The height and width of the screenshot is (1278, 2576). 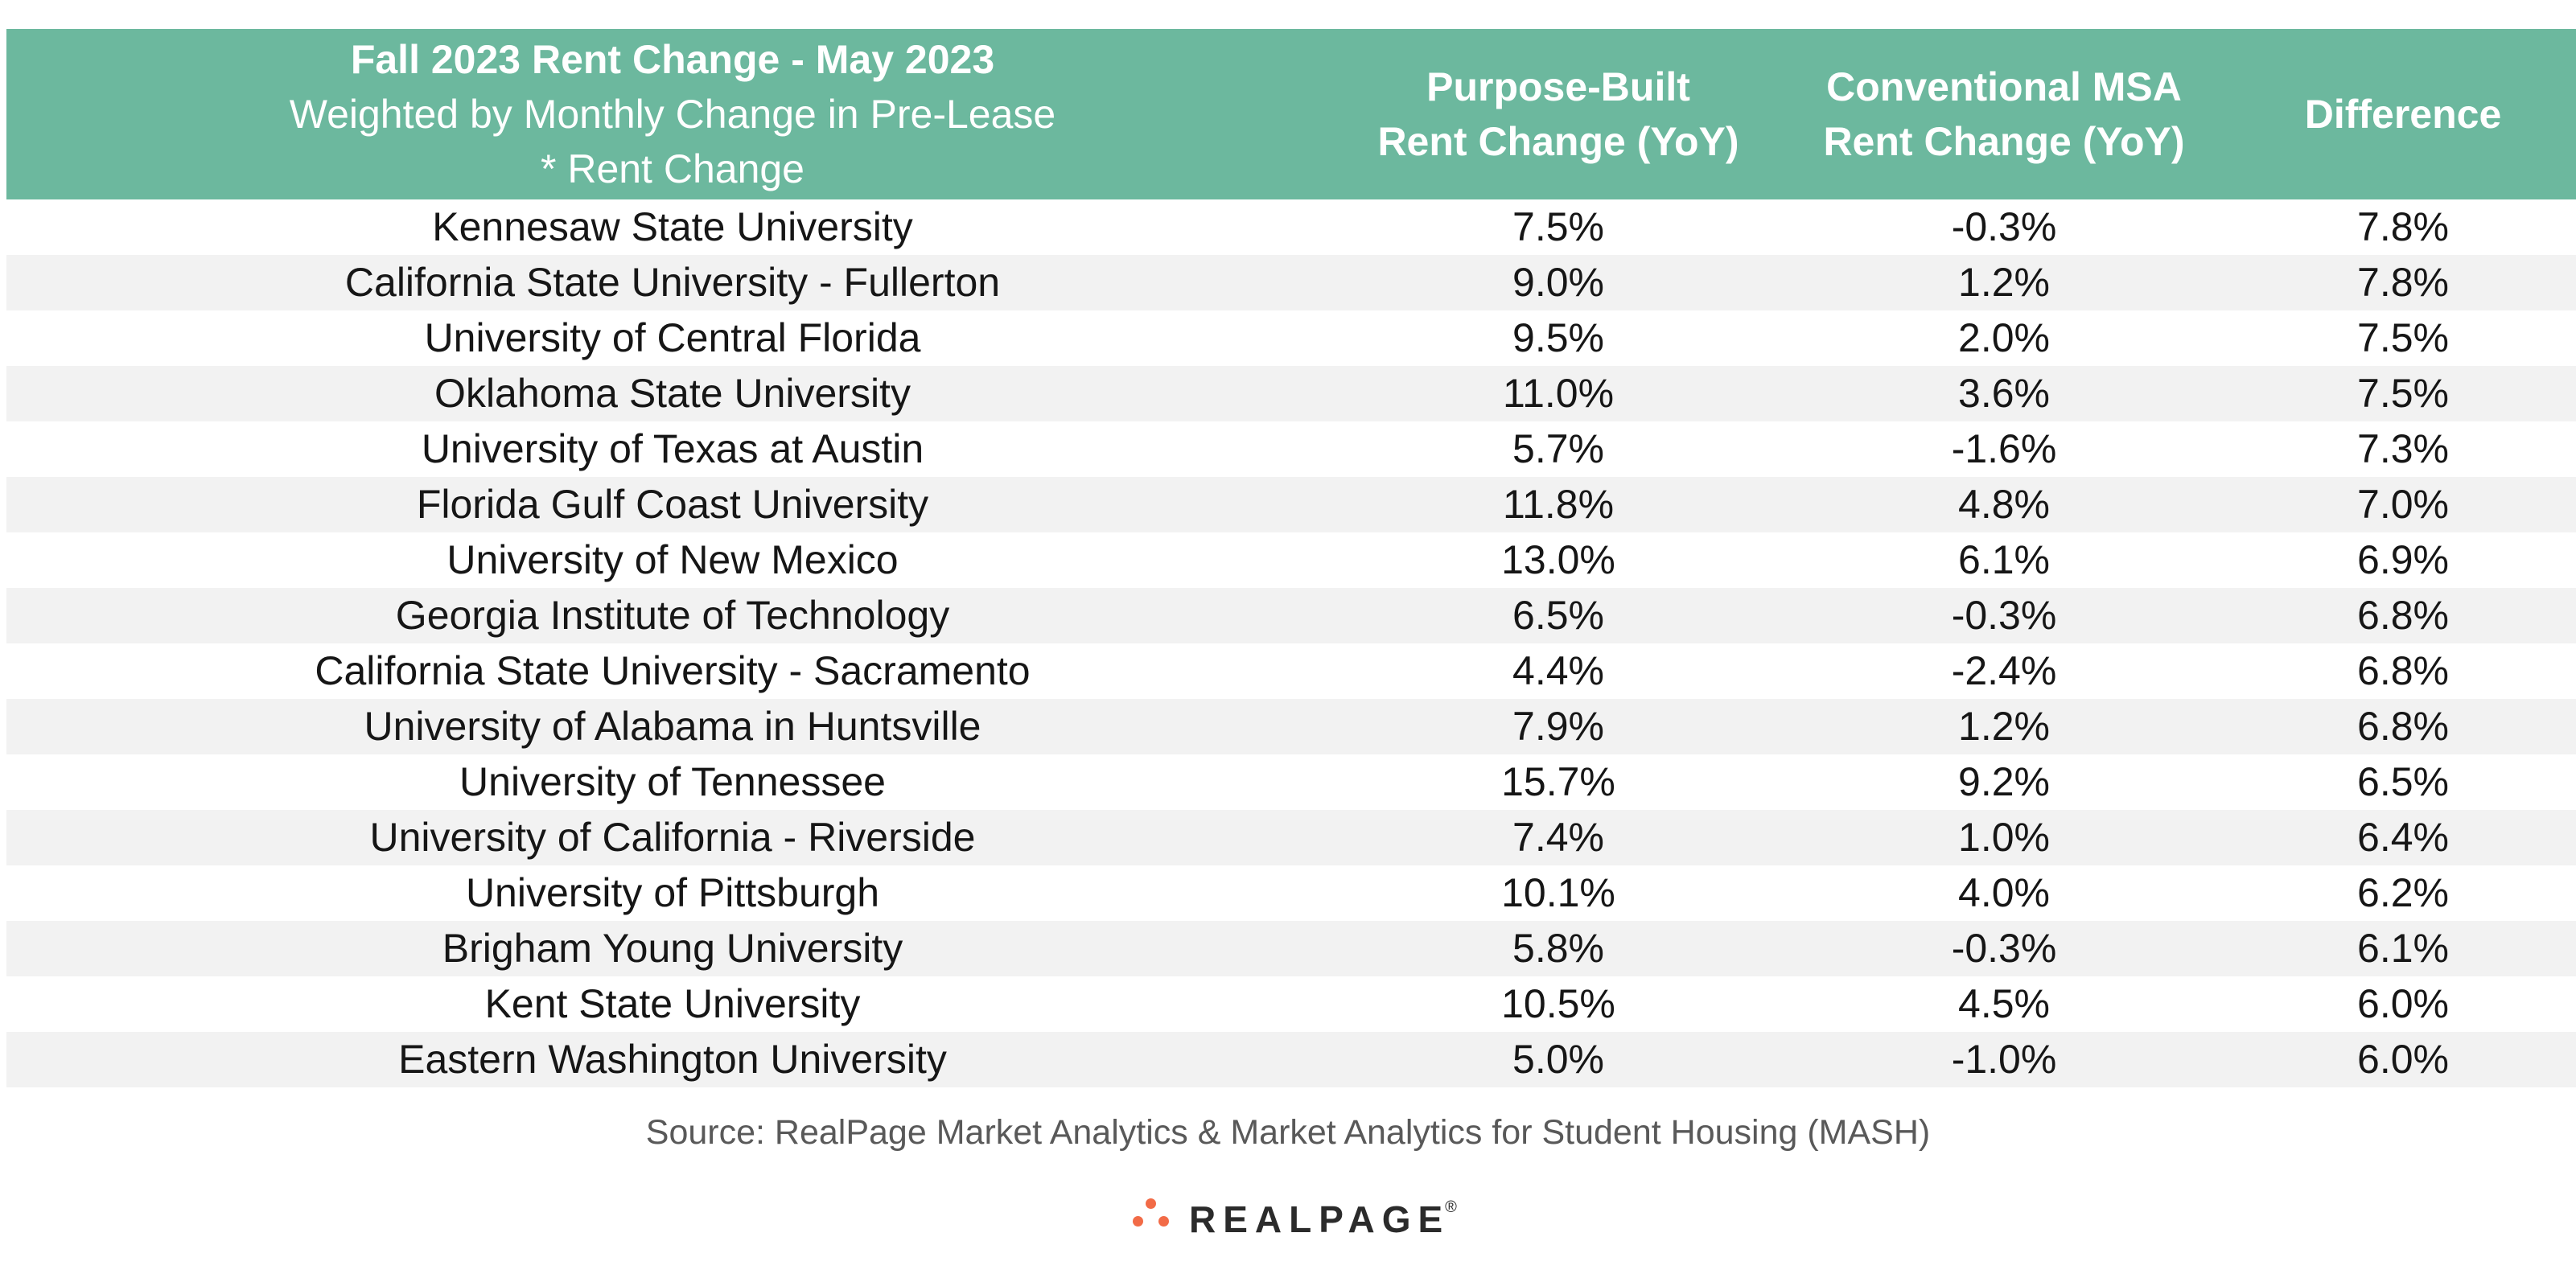 I want to click on cell-purpose-built: 15.7%, so click(x=1558, y=782).